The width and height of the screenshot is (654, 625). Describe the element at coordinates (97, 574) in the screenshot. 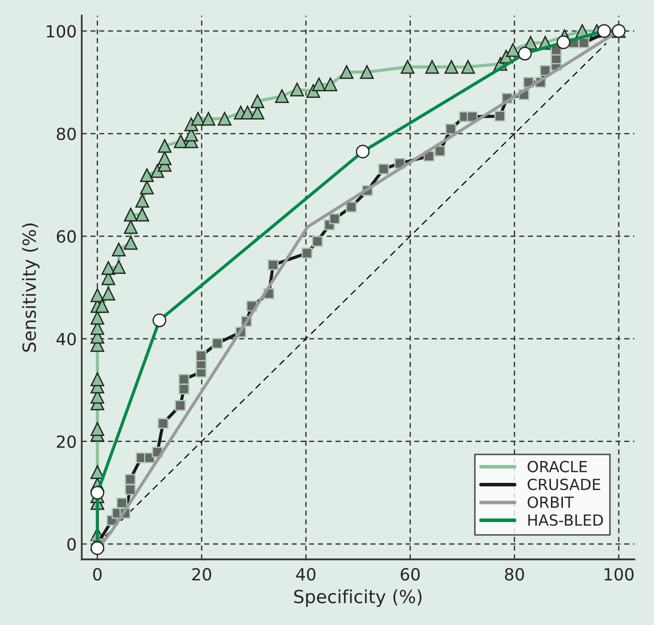

I see `x-tick-label: 0` at that location.